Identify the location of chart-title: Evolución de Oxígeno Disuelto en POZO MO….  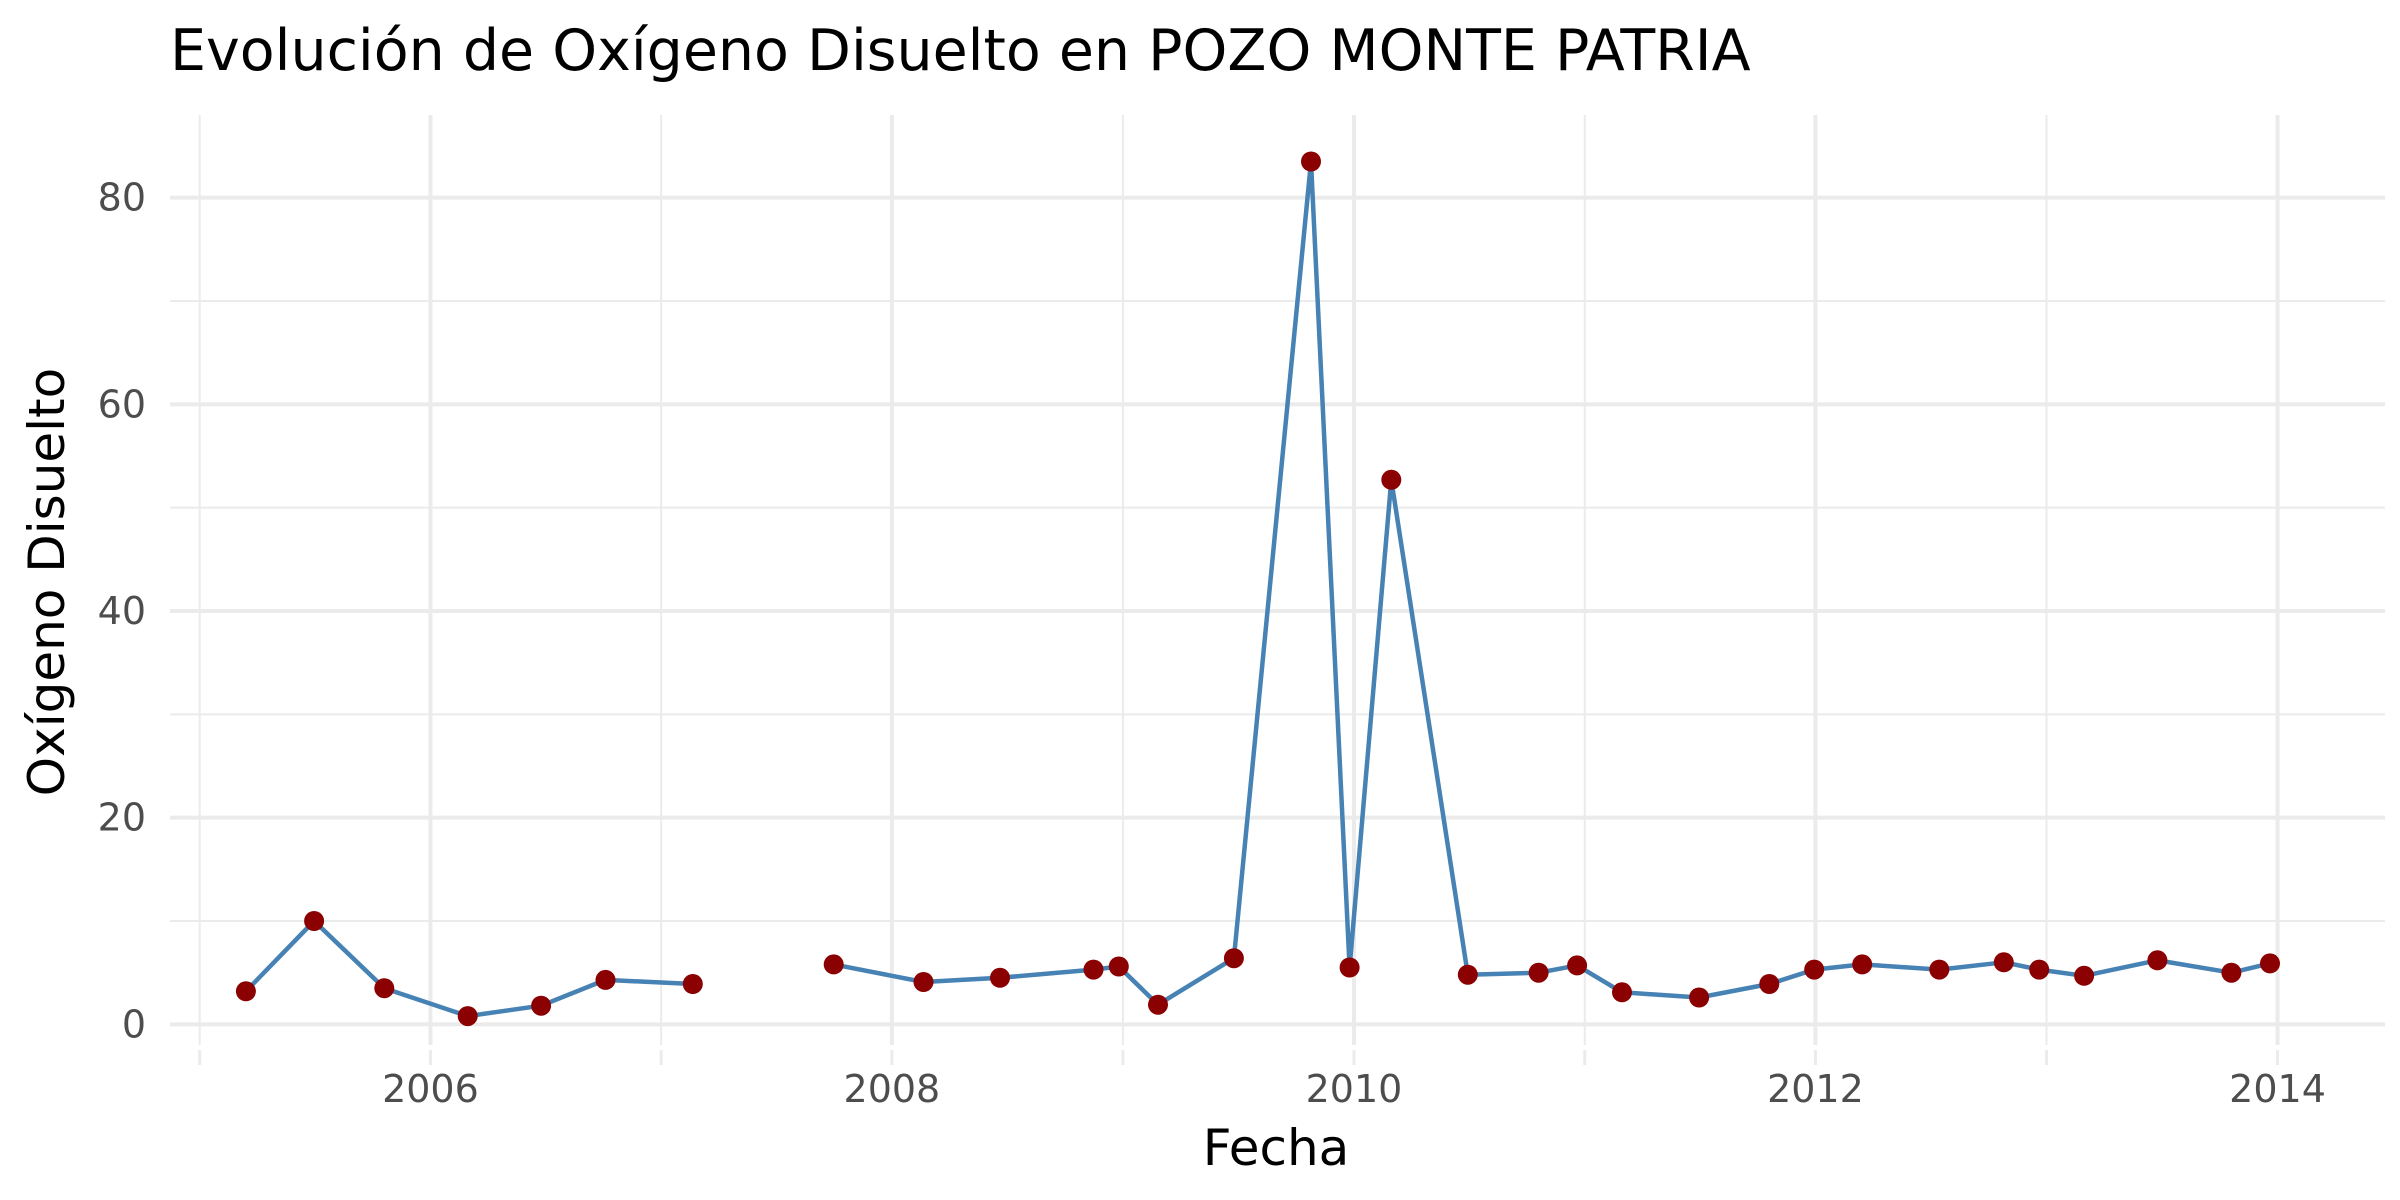
(960, 51).